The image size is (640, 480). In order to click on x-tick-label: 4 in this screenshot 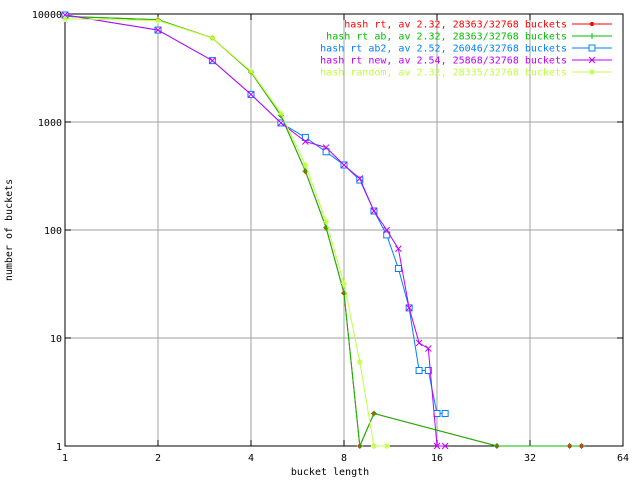, I will do `click(251, 458)`.